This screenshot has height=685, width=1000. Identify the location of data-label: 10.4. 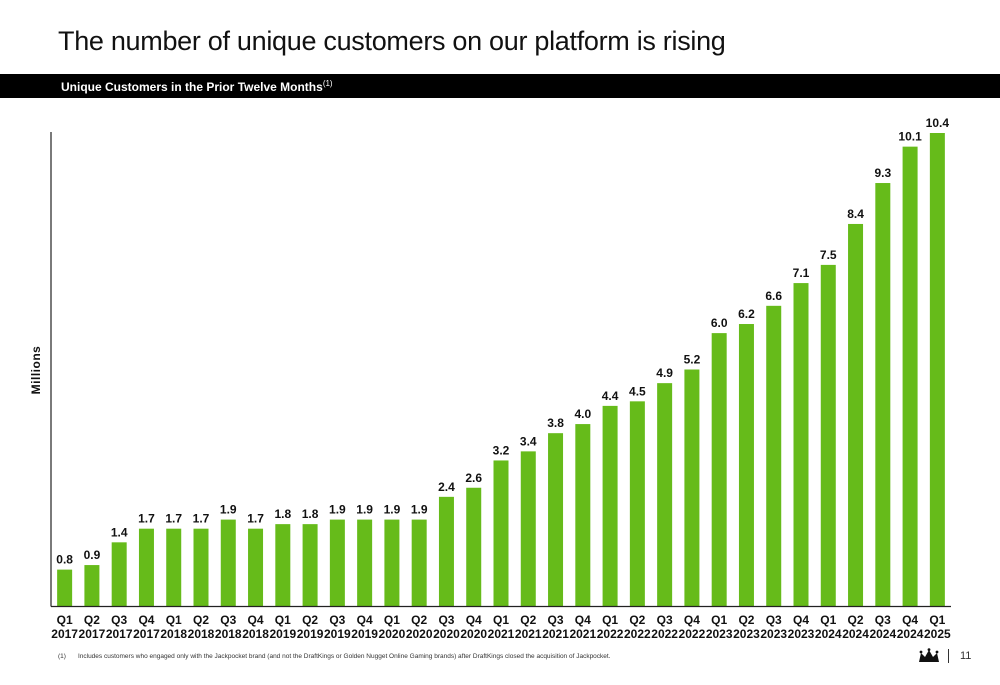
(938, 123).